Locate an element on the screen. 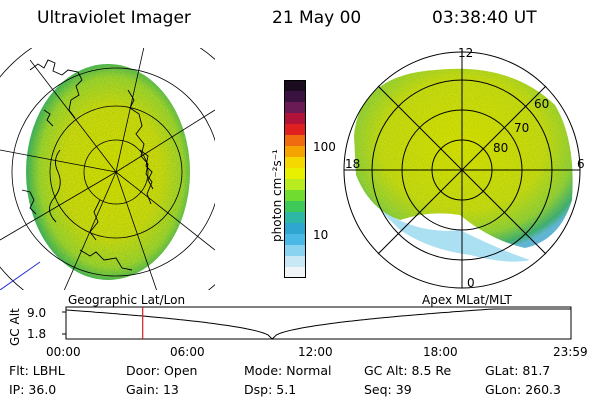  glon-status: GLon: 260.3 is located at coordinates (523, 389).